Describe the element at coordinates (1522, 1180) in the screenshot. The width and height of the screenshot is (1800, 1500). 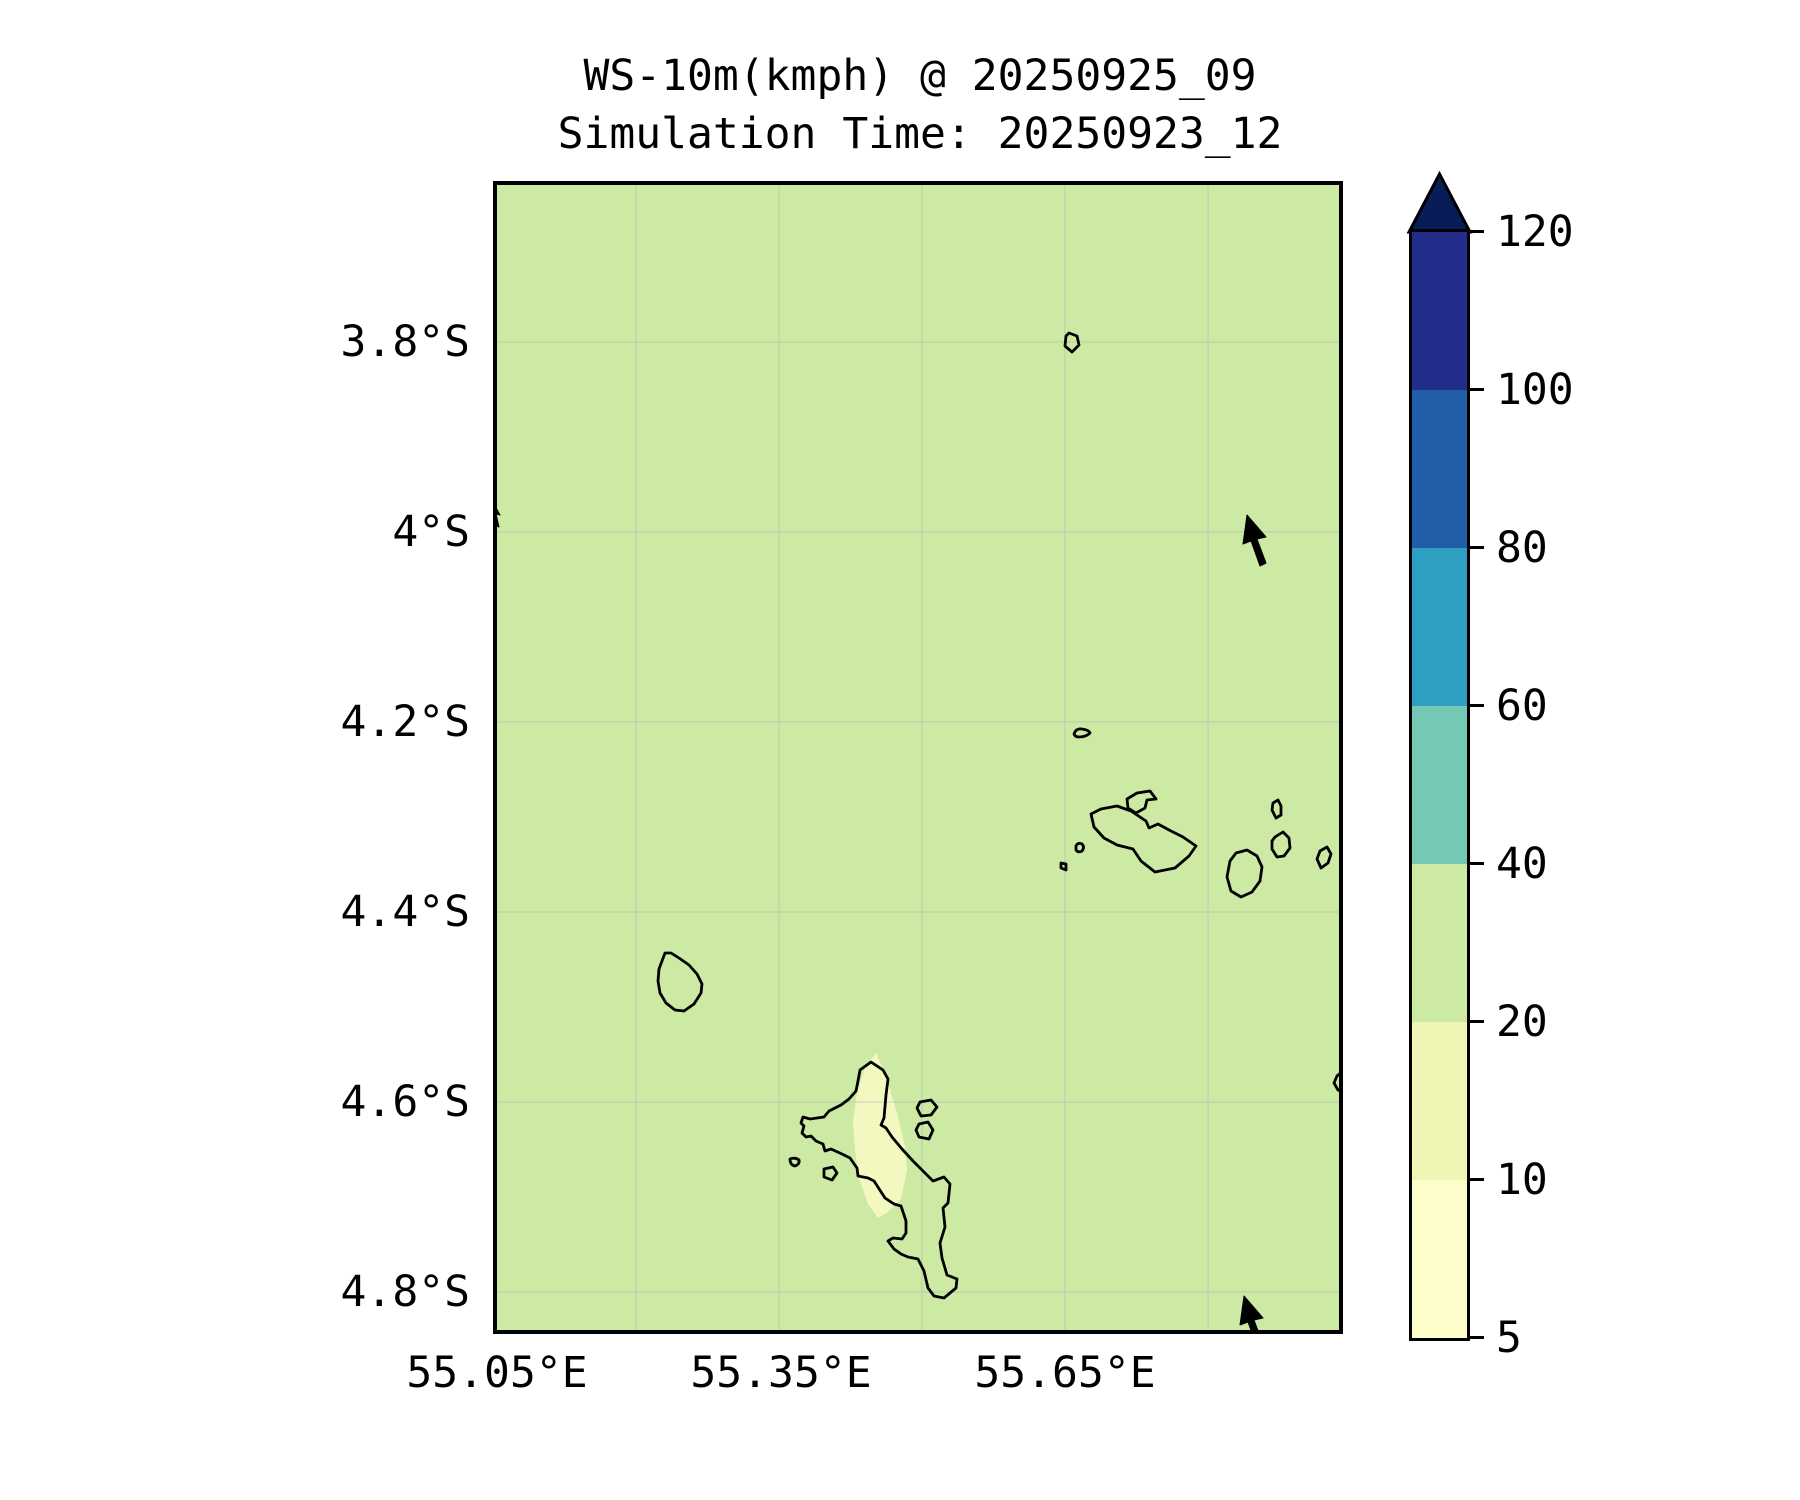
I see `colorbar-label-10: 10` at that location.